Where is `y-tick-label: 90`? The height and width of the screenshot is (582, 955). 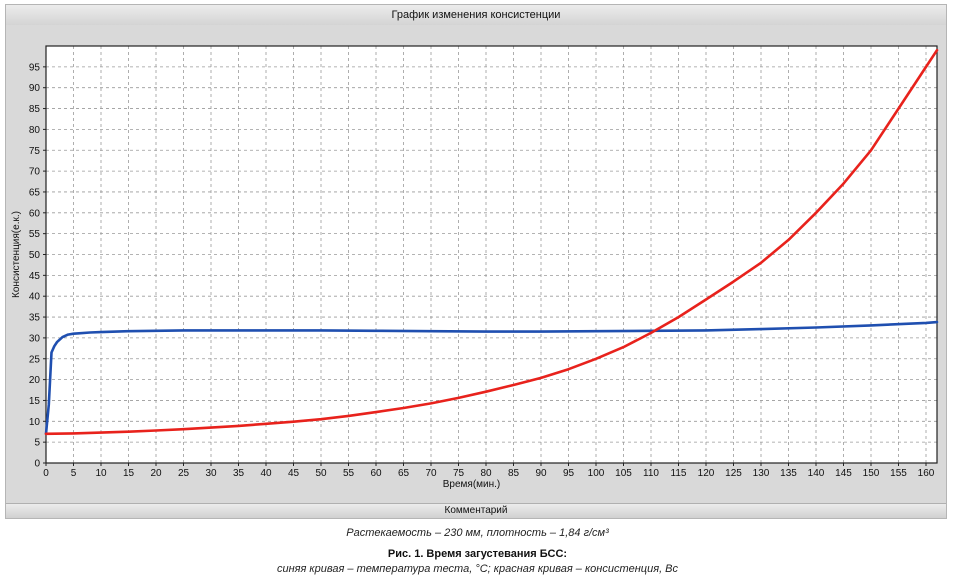
y-tick-label: 90 is located at coordinates (35, 88).